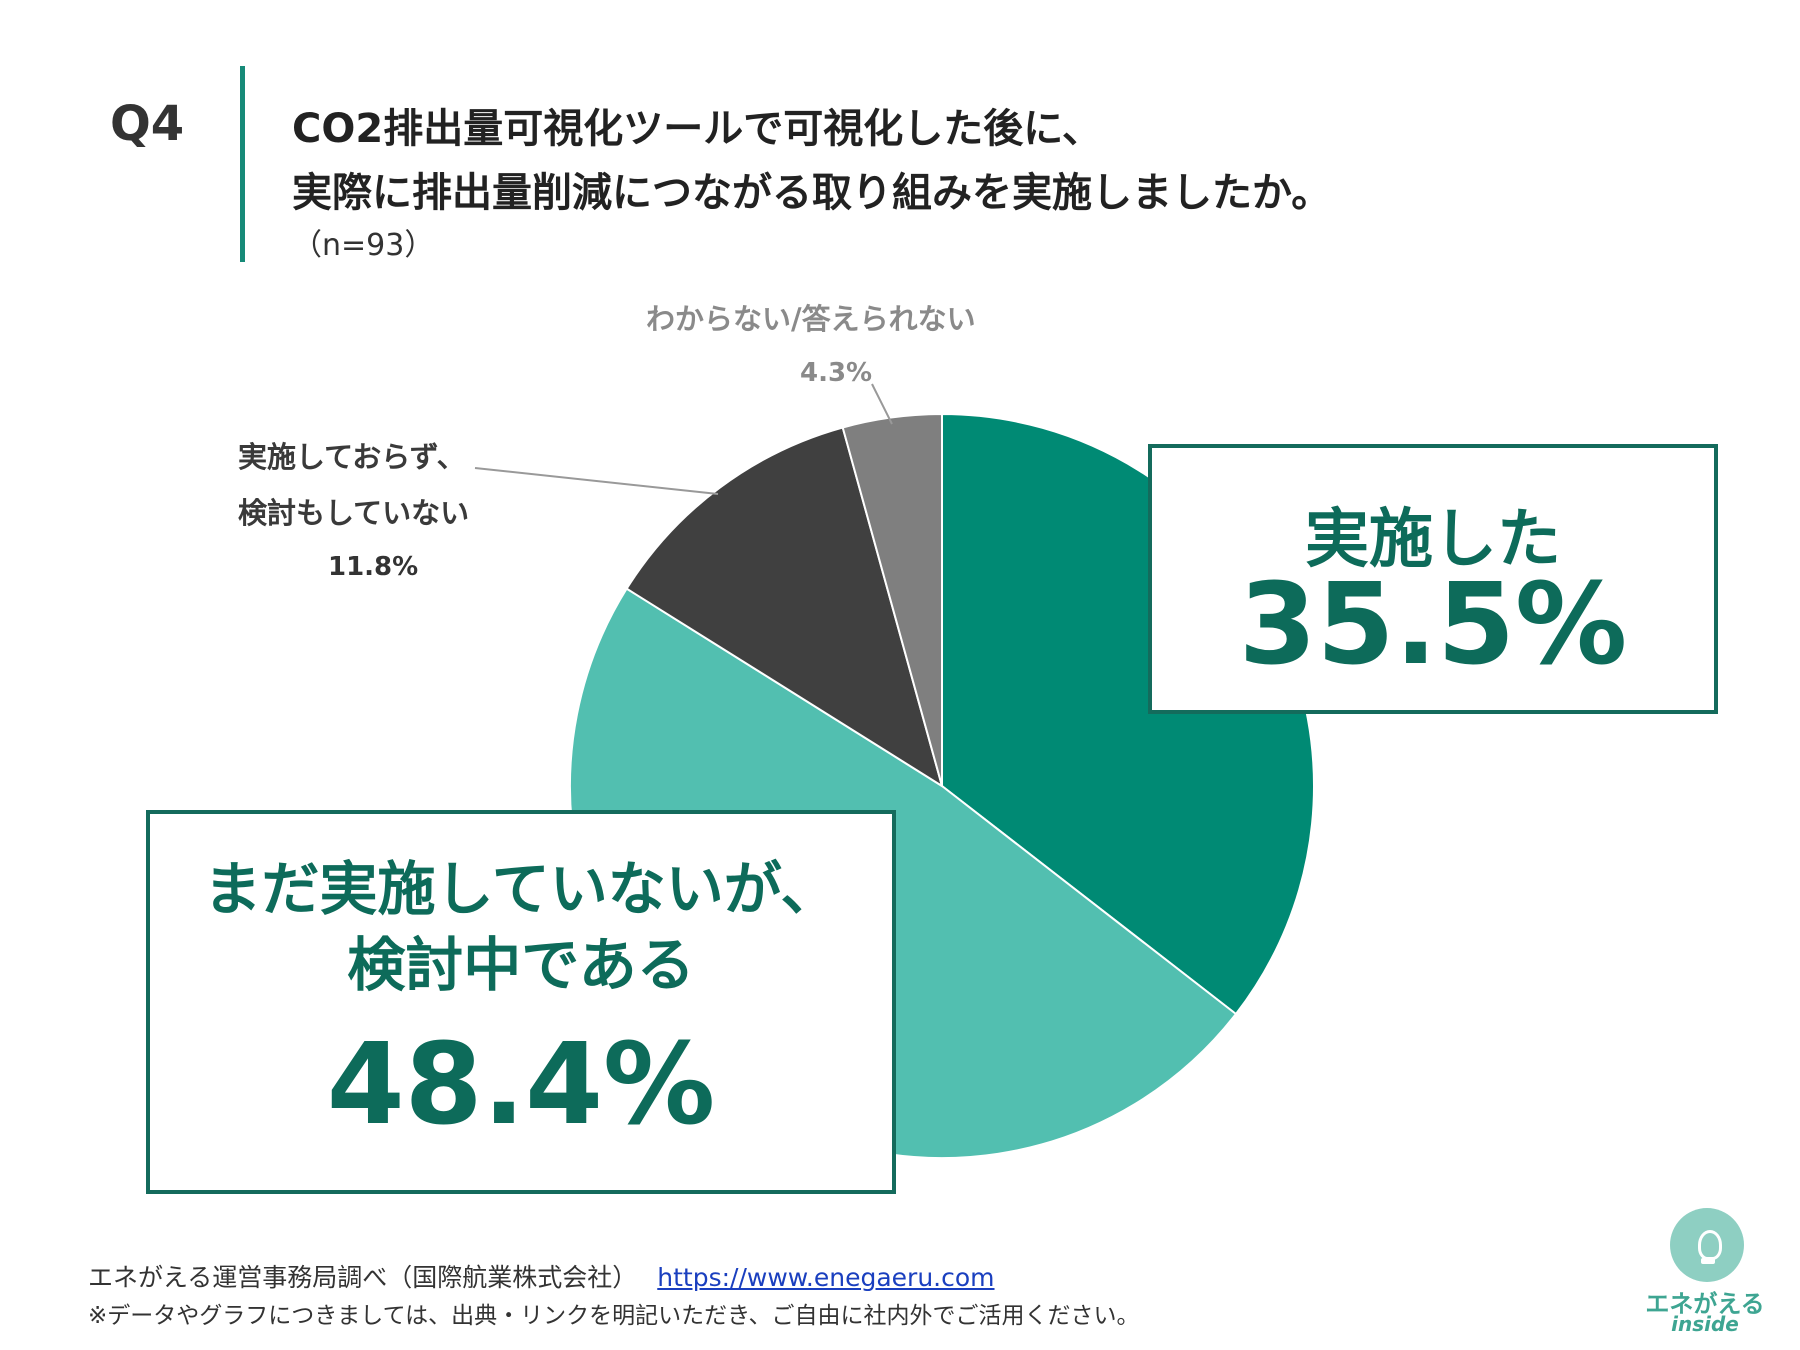 This screenshot has width=1800, height=1350. What do you see at coordinates (521, 965) in the screenshot?
I see `label-considering-line2: 検討中である` at bounding box center [521, 965].